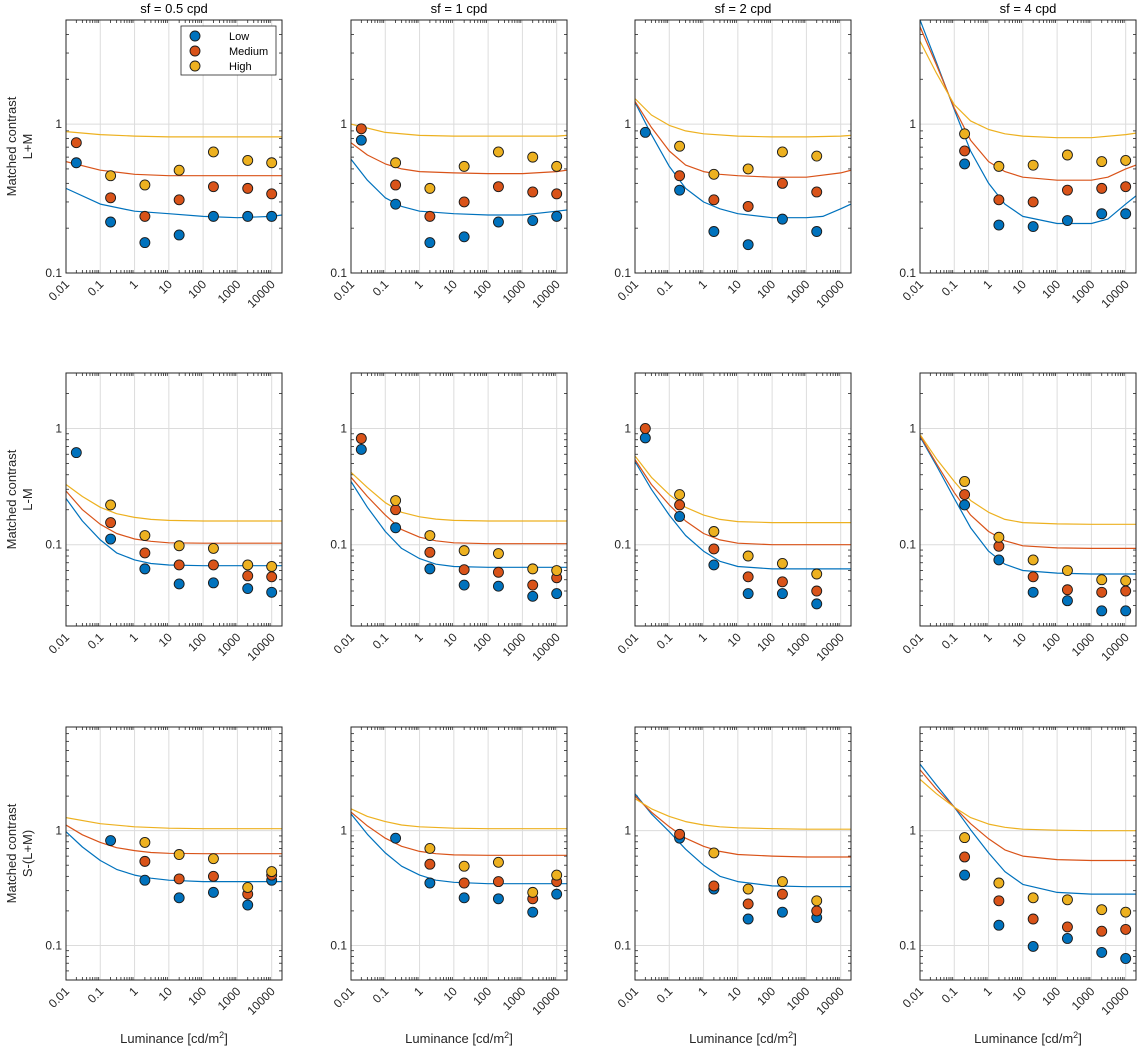 Image resolution: width=1137 pixels, height=1050 pixels. What do you see at coordinates (58, 831) in the screenshot?
I see `y-tick-label: 1` at bounding box center [58, 831].